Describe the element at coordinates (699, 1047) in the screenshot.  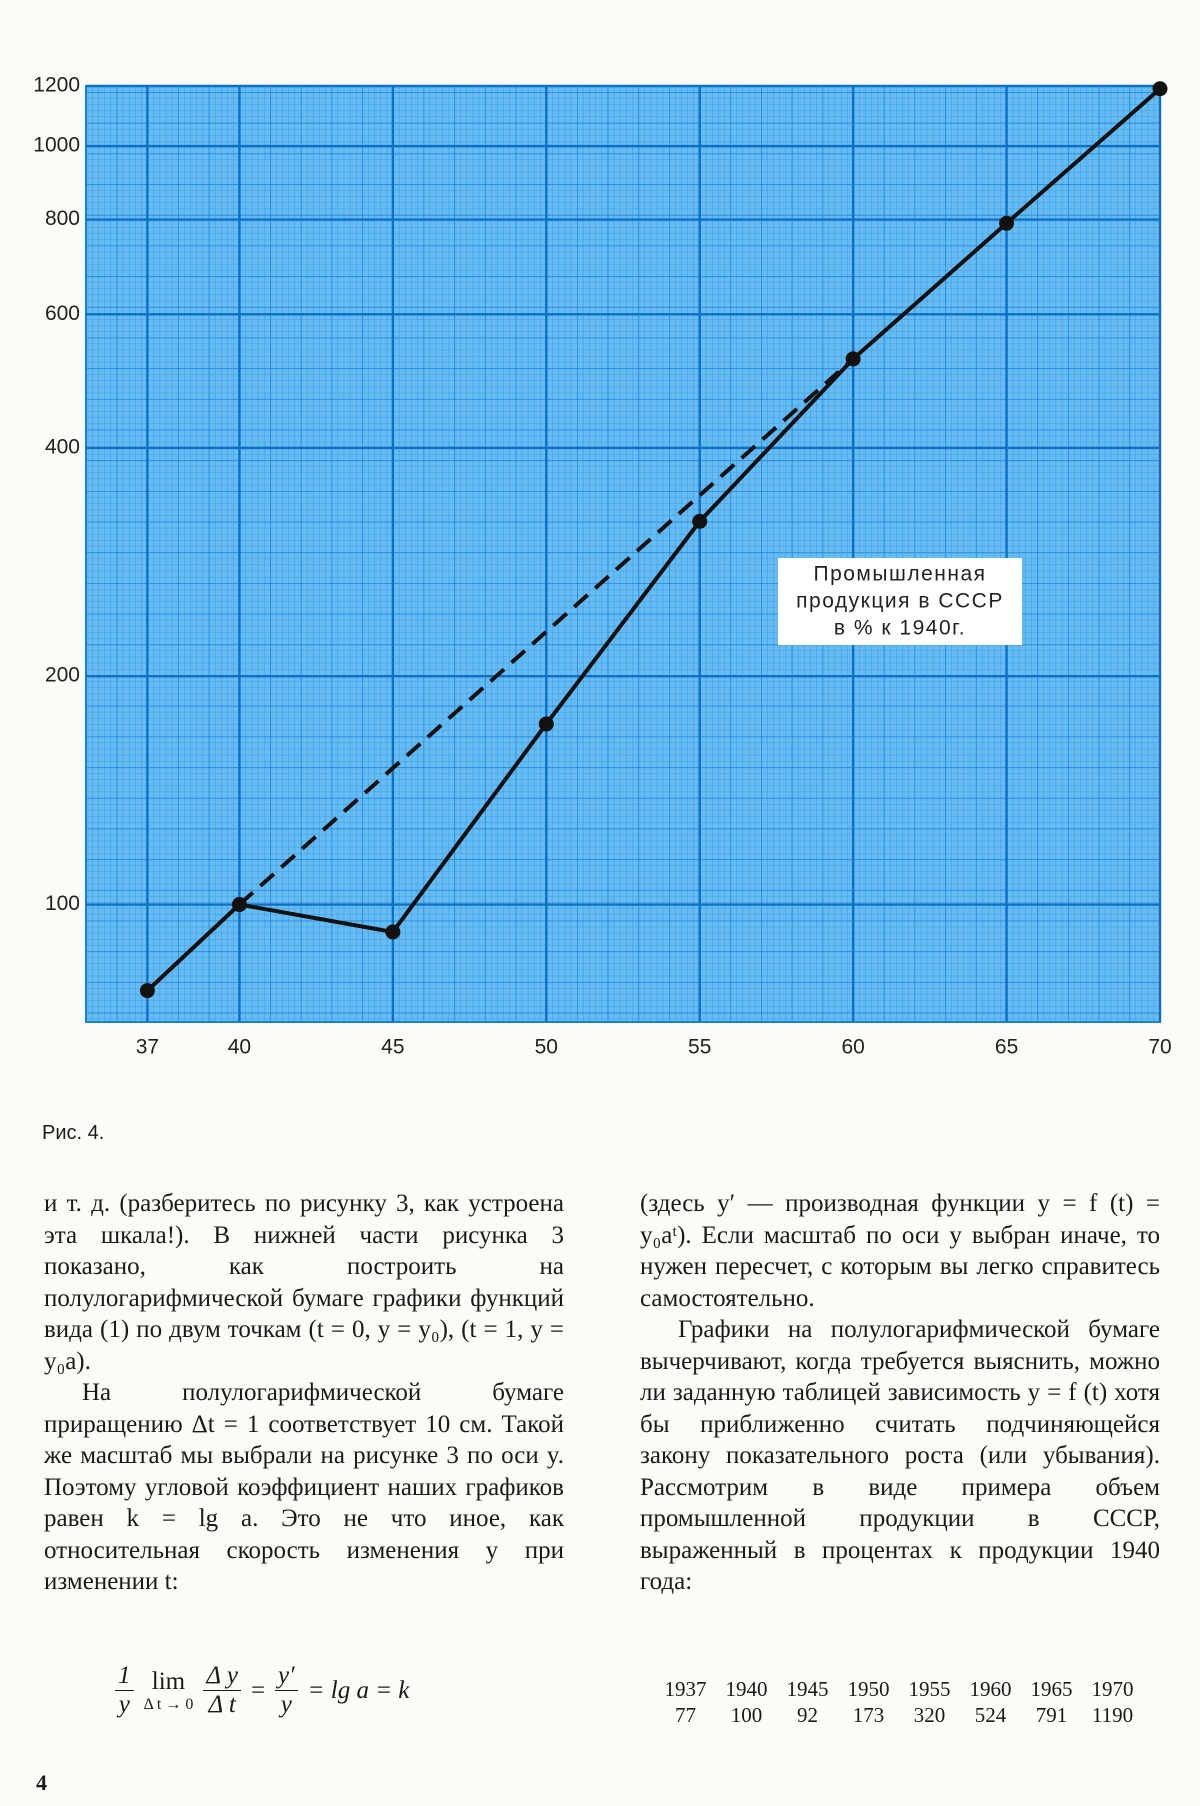
I see `x-tick-label: 55` at that location.